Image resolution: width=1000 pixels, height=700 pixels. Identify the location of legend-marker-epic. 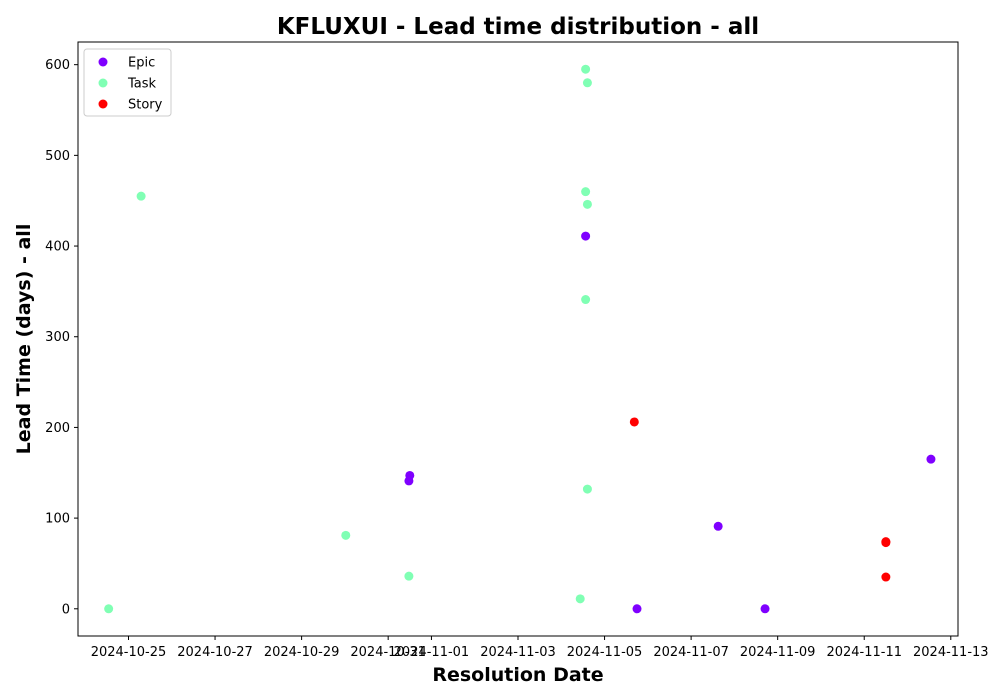
(103, 62).